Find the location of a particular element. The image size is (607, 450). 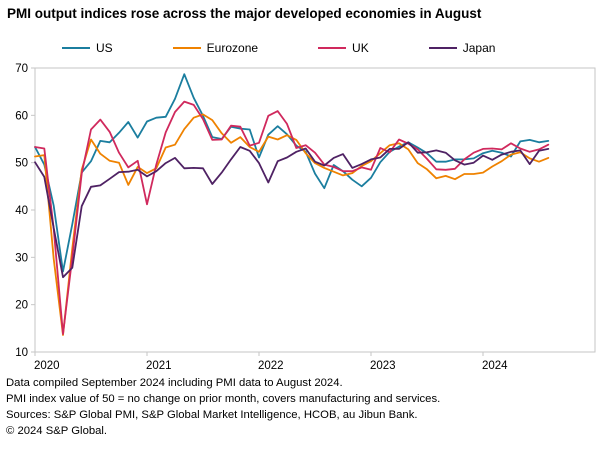

legend-label-us: US is located at coordinates (104, 48).